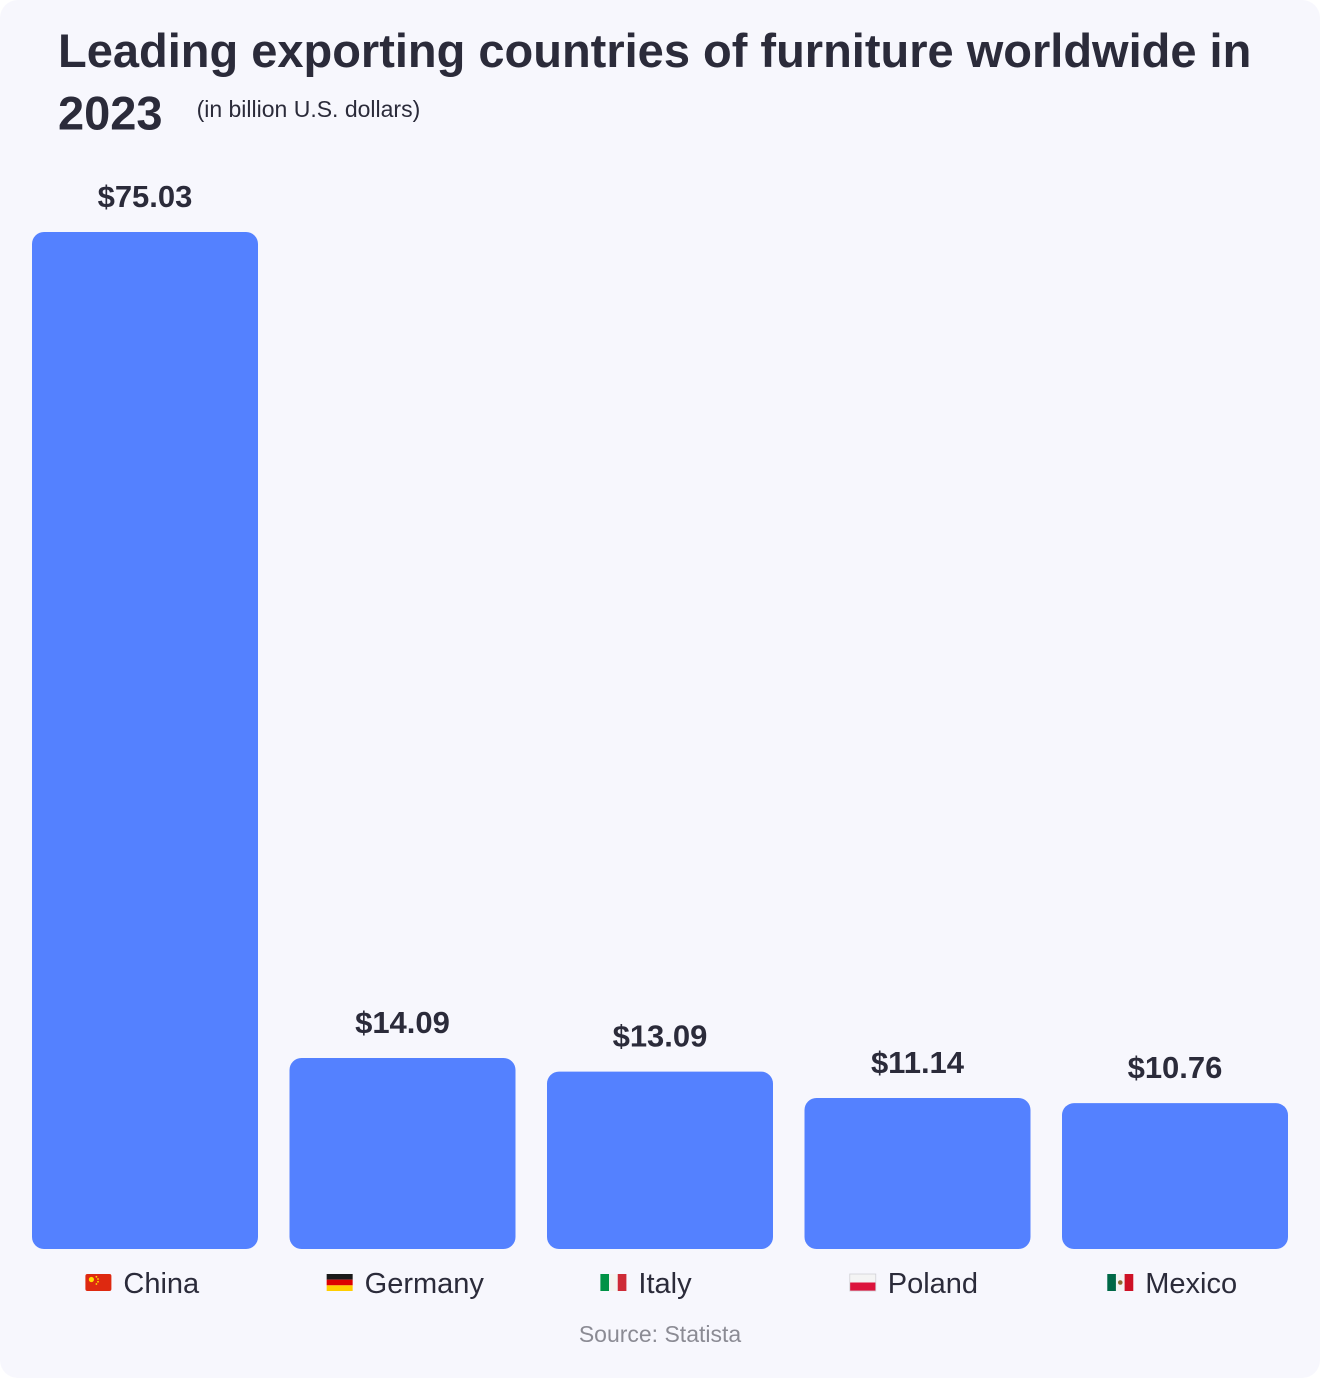 Image resolution: width=1320 pixels, height=1378 pixels. Describe the element at coordinates (917, 1173) in the screenshot. I see `bar-poland` at that location.